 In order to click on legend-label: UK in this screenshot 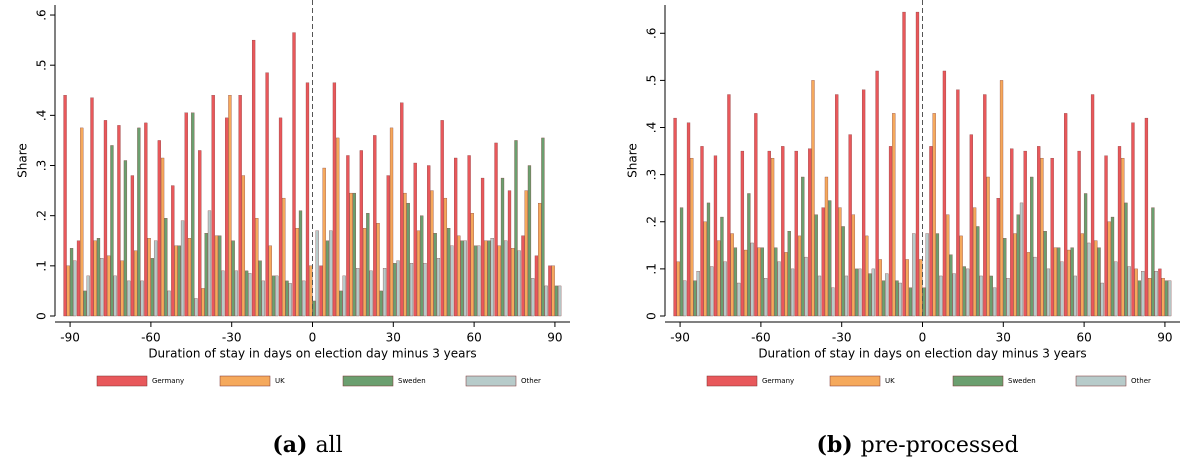, I will do `click(280, 381)`.